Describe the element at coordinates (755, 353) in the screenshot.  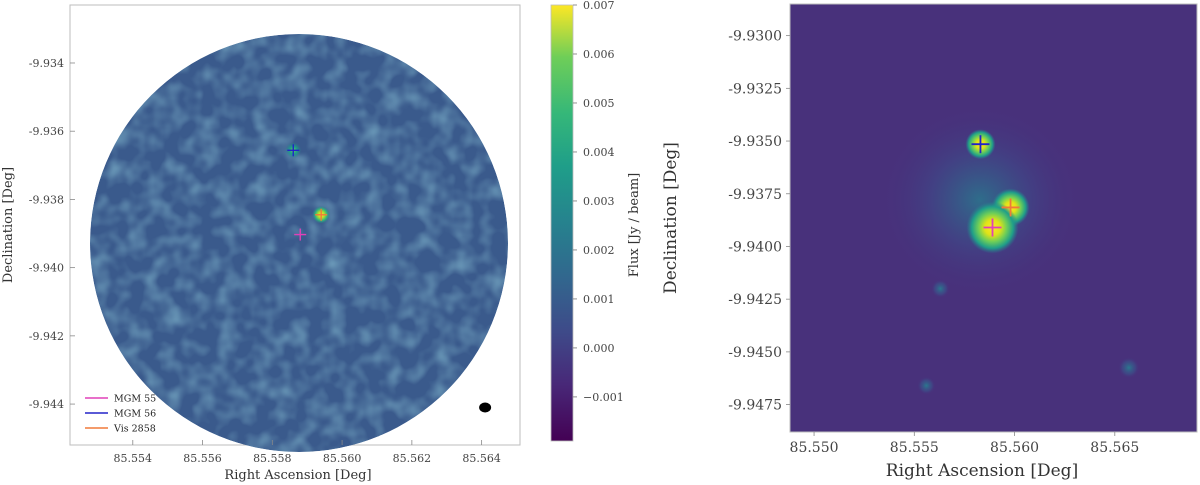
I see `right-y-tick-label: -9.9450` at that location.